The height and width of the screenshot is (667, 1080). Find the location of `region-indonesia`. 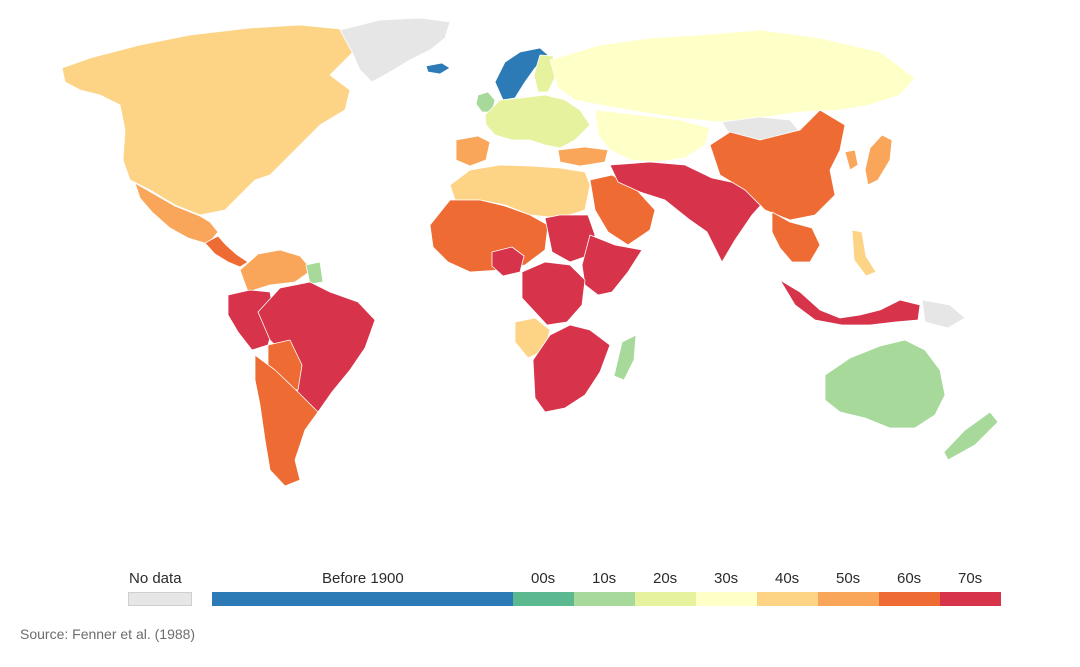

region-indonesia is located at coordinates (850, 302).